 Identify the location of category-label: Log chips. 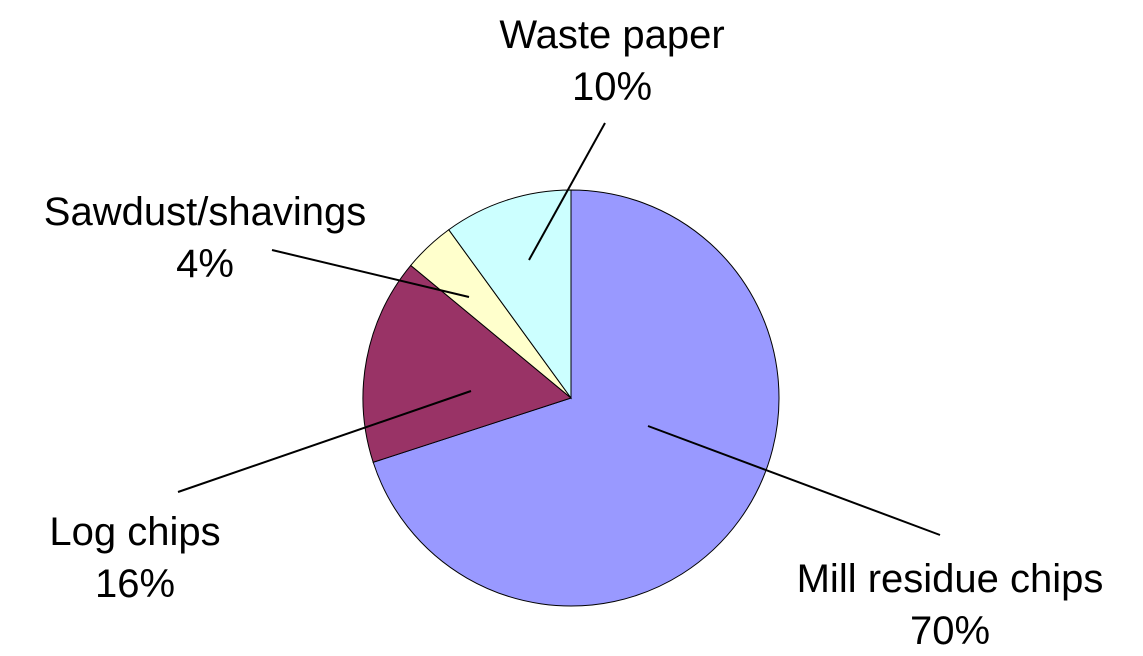
(134, 532).